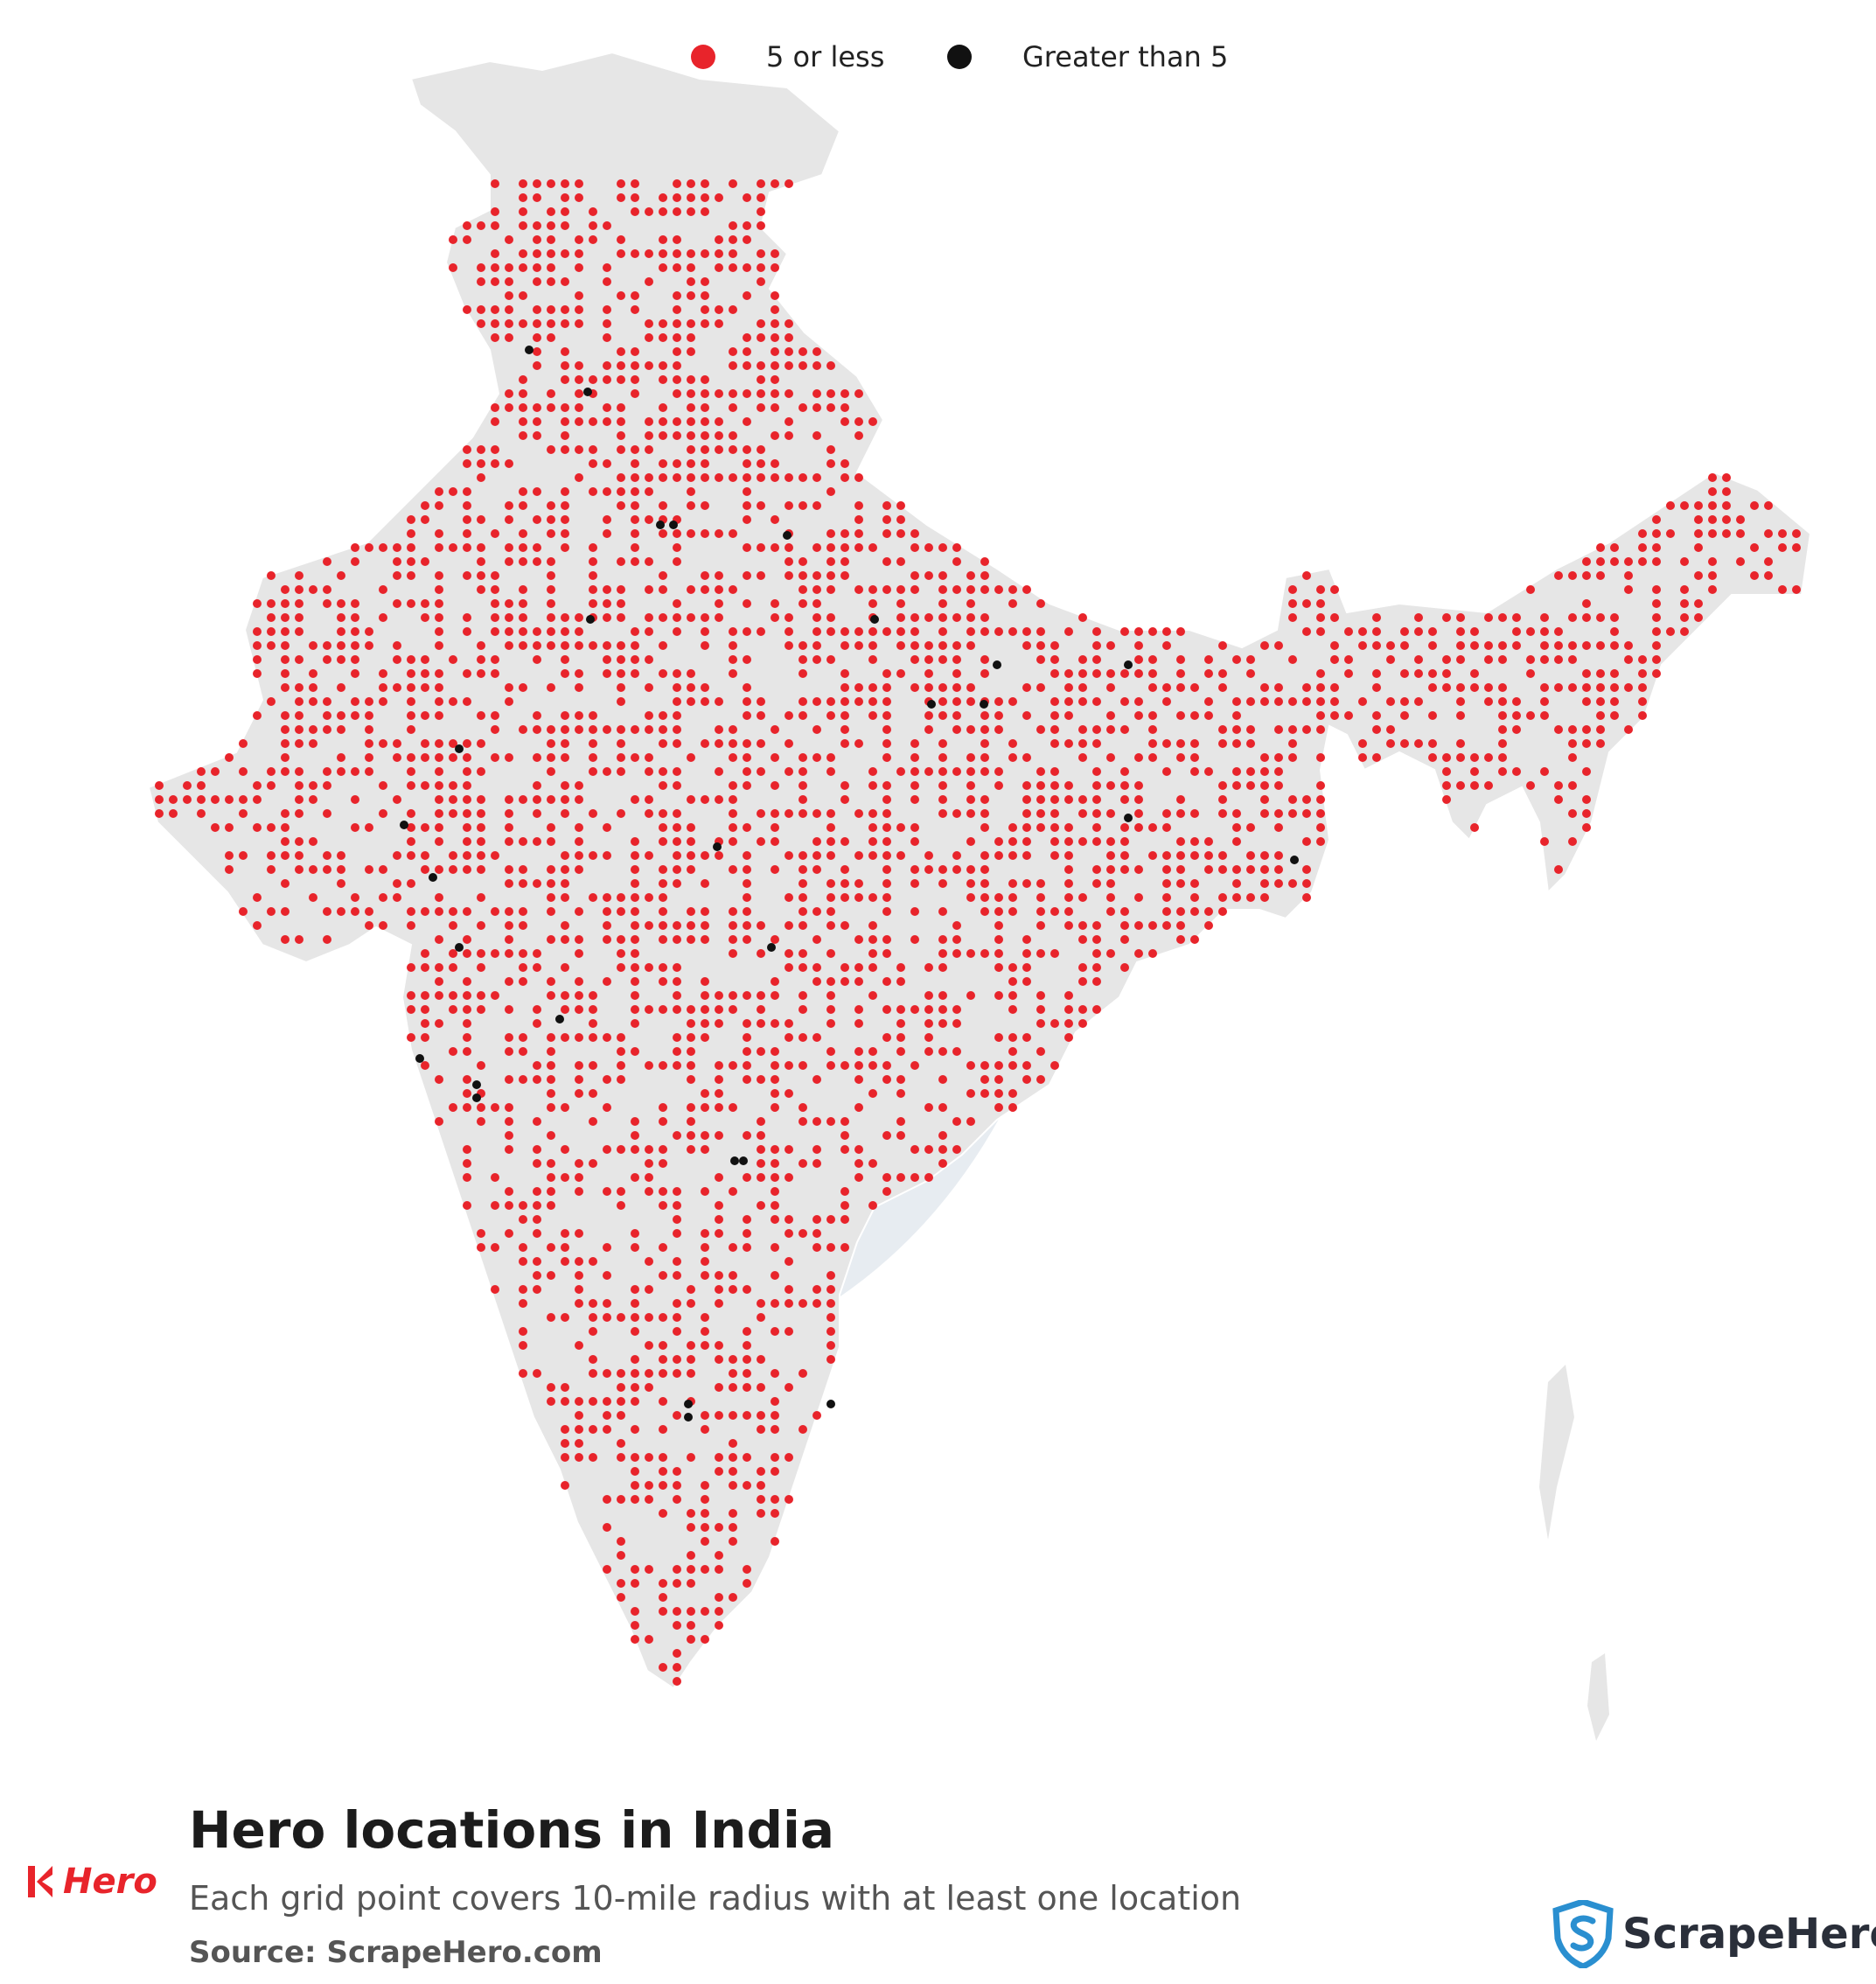  Describe the element at coordinates (1294, 860) in the screenshot. I see `location-dot-high` at that location.